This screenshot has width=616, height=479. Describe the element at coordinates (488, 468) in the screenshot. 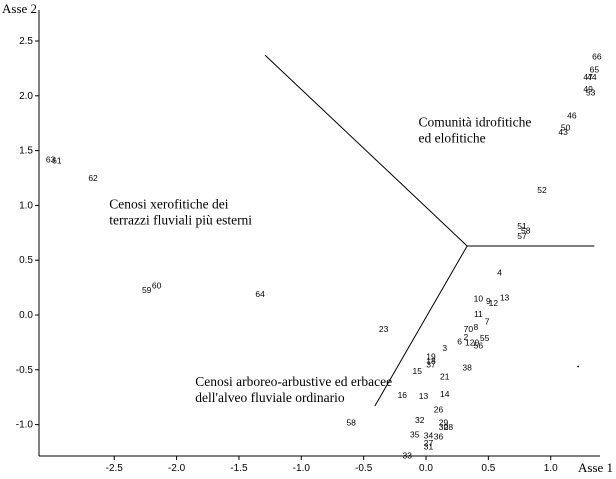

I see `x-tick-label: 0.5` at that location.